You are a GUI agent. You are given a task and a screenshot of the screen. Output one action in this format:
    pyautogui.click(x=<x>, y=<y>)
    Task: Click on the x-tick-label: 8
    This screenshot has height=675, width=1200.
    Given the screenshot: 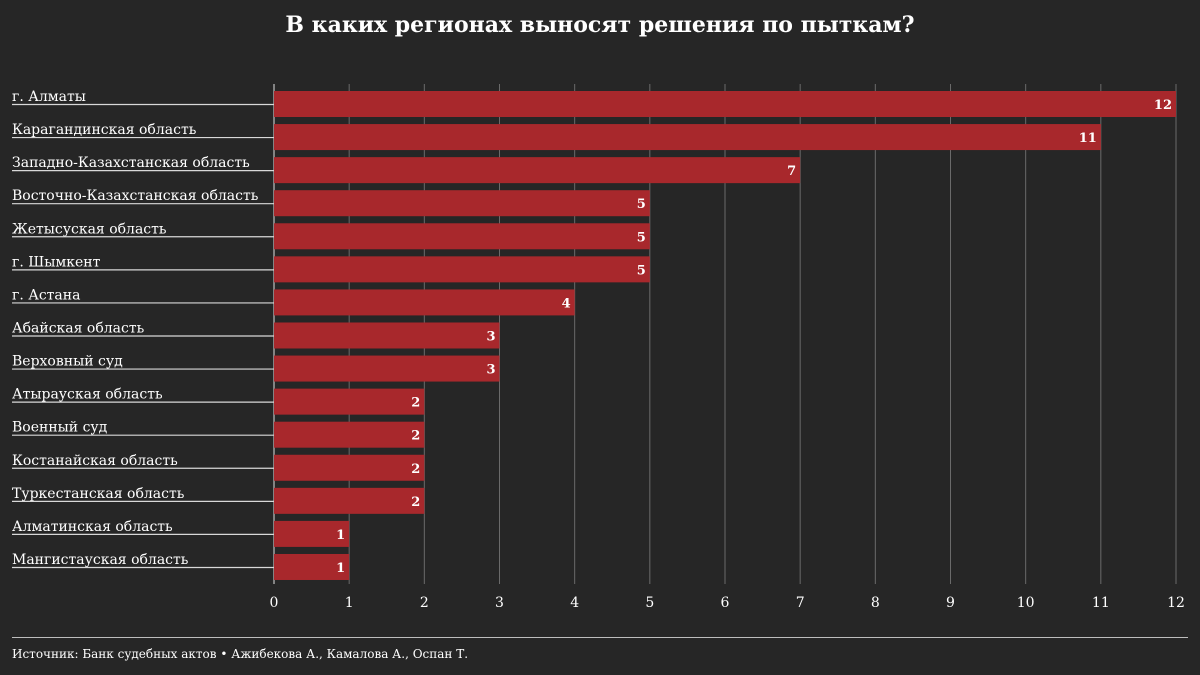 What is the action you would take?
    pyautogui.click(x=875, y=603)
    